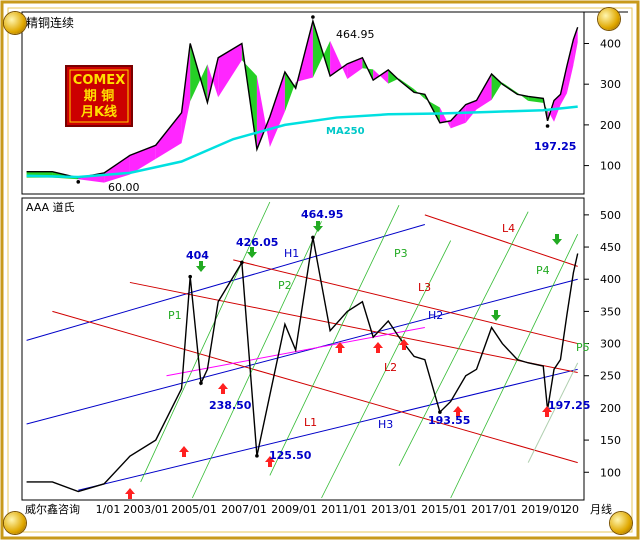  What do you see at coordinates (230, 405) in the screenshot?
I see `label-238: 238.50` at bounding box center [230, 405].